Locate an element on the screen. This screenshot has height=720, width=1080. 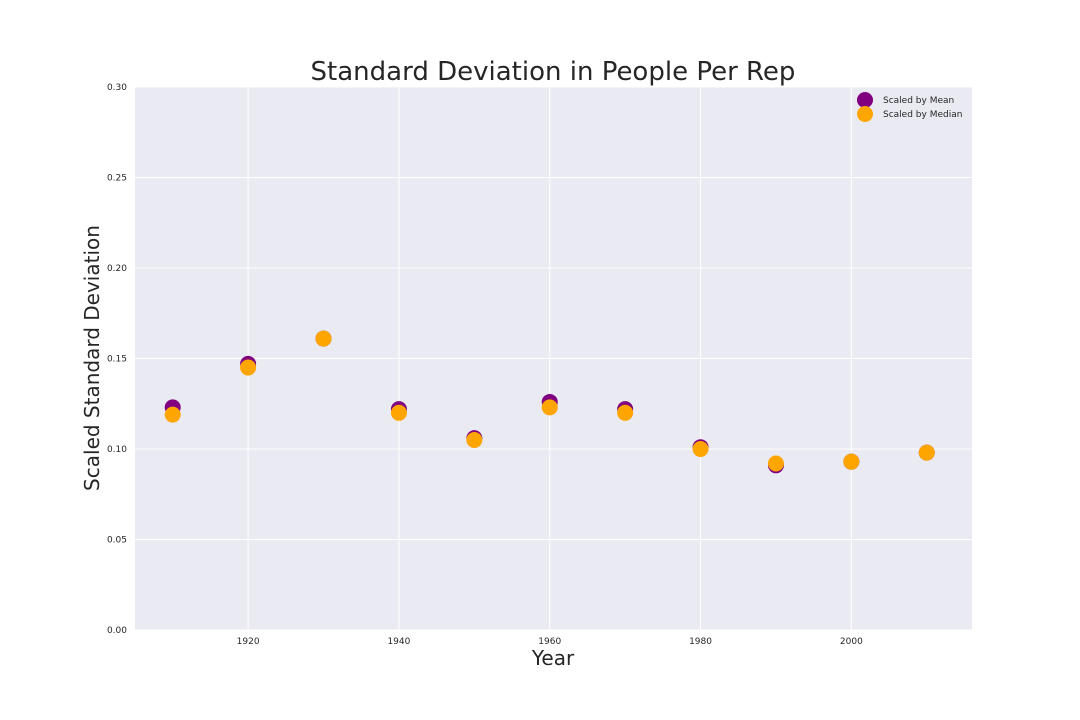
legend-marker-median is located at coordinates (865, 114).